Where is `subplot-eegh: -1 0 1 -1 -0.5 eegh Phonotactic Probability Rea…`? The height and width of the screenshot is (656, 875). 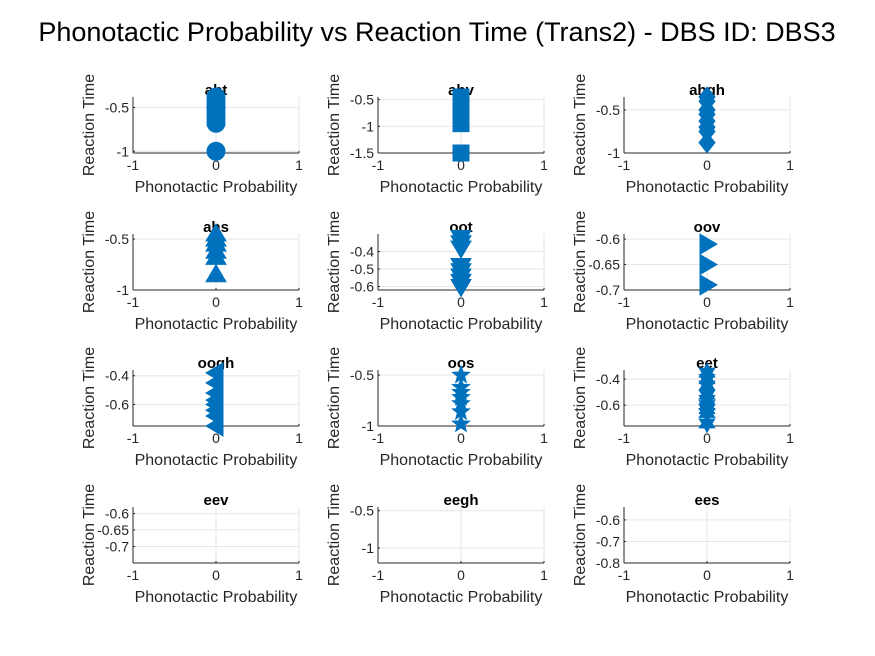 subplot-eegh: -1 0 1 -1 -0.5 eegh Phonotactic Probability Rea… is located at coordinates (437, 545).